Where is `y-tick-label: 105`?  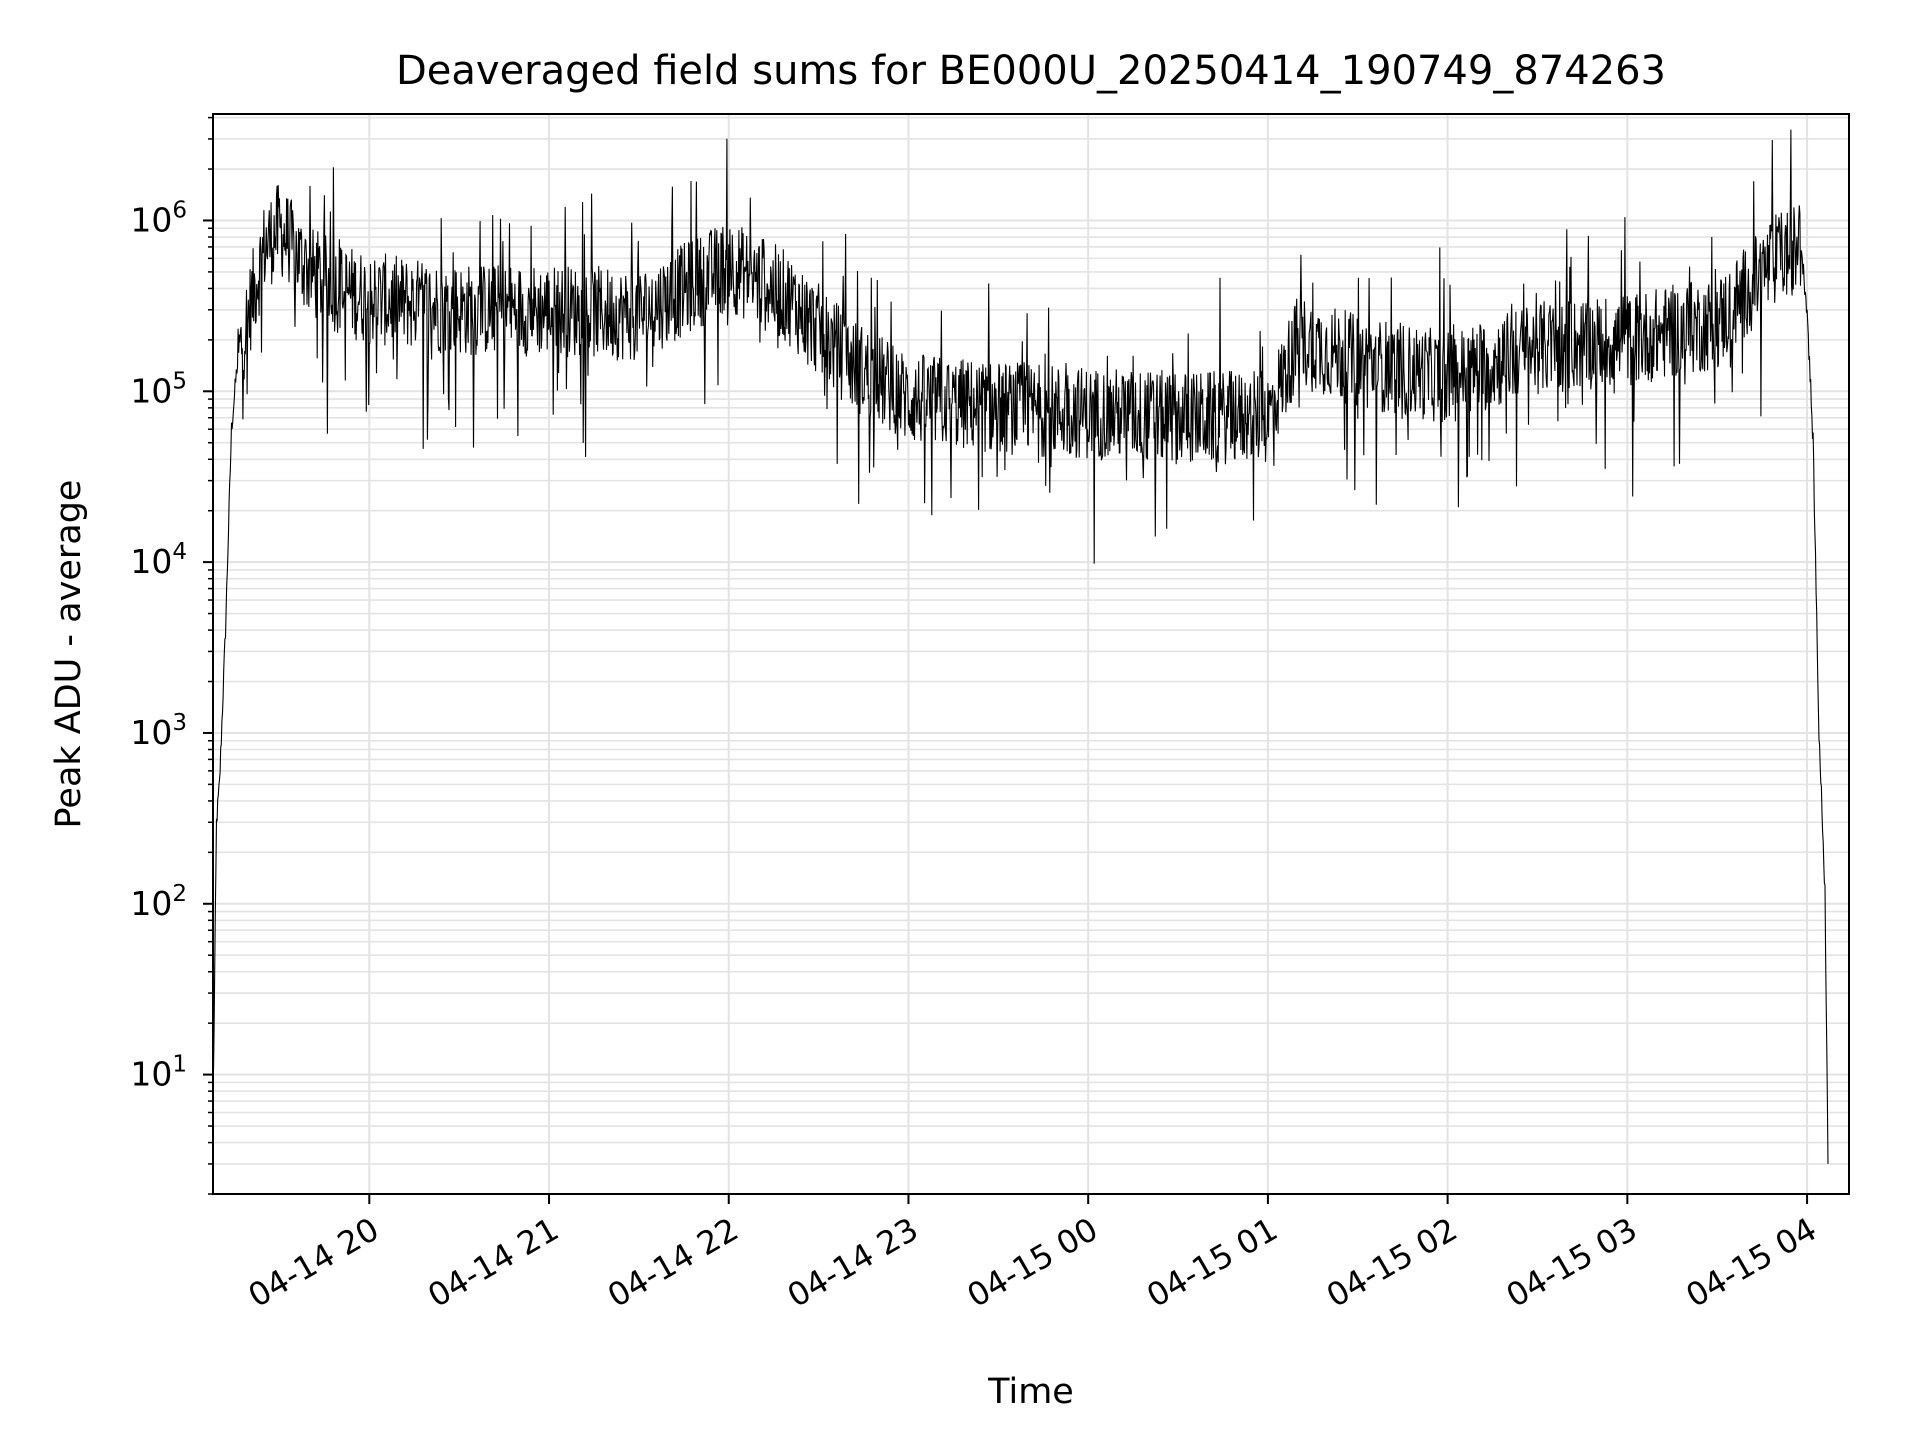 y-tick-label: 105 is located at coordinates (158, 389).